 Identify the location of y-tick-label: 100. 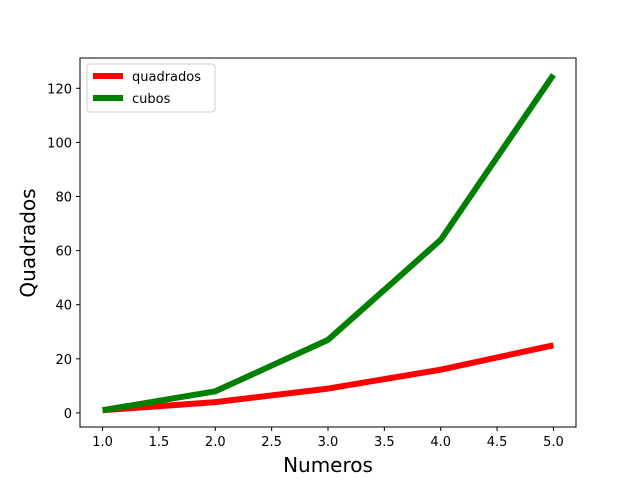
(59, 143).